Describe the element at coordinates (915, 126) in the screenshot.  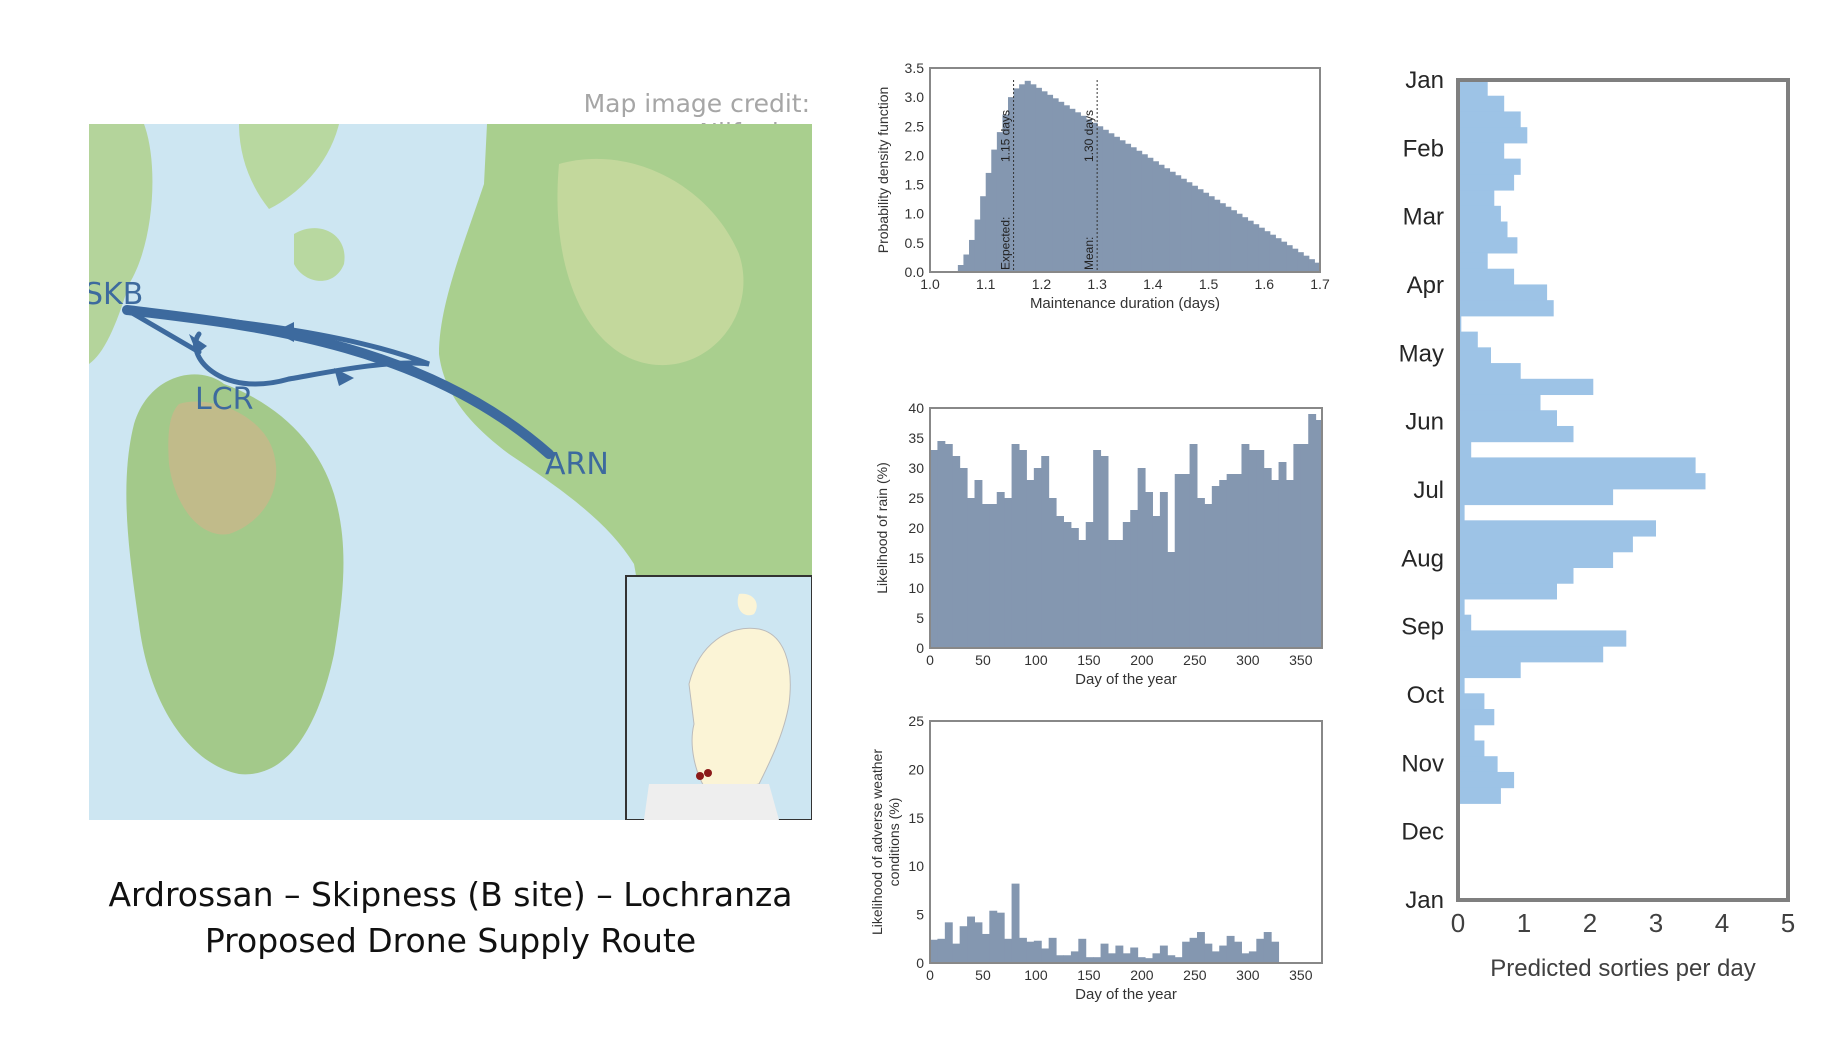
I see `y-tick-label: 2.5` at that location.